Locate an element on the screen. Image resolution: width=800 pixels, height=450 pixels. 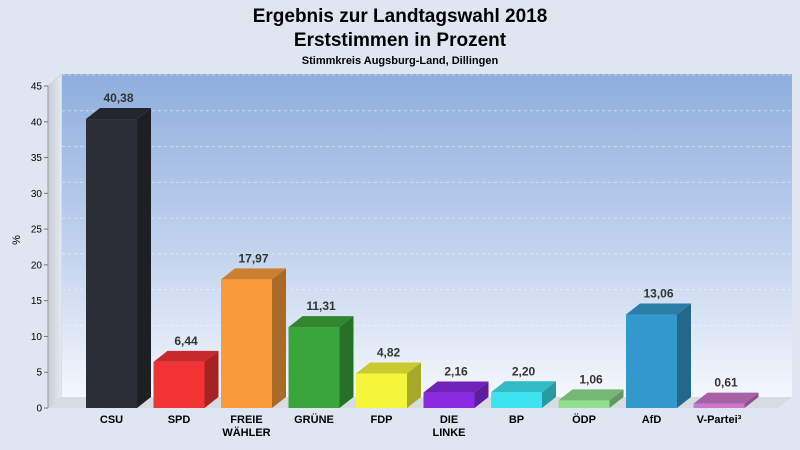
data-label: 2,16 is located at coordinates (456, 372).